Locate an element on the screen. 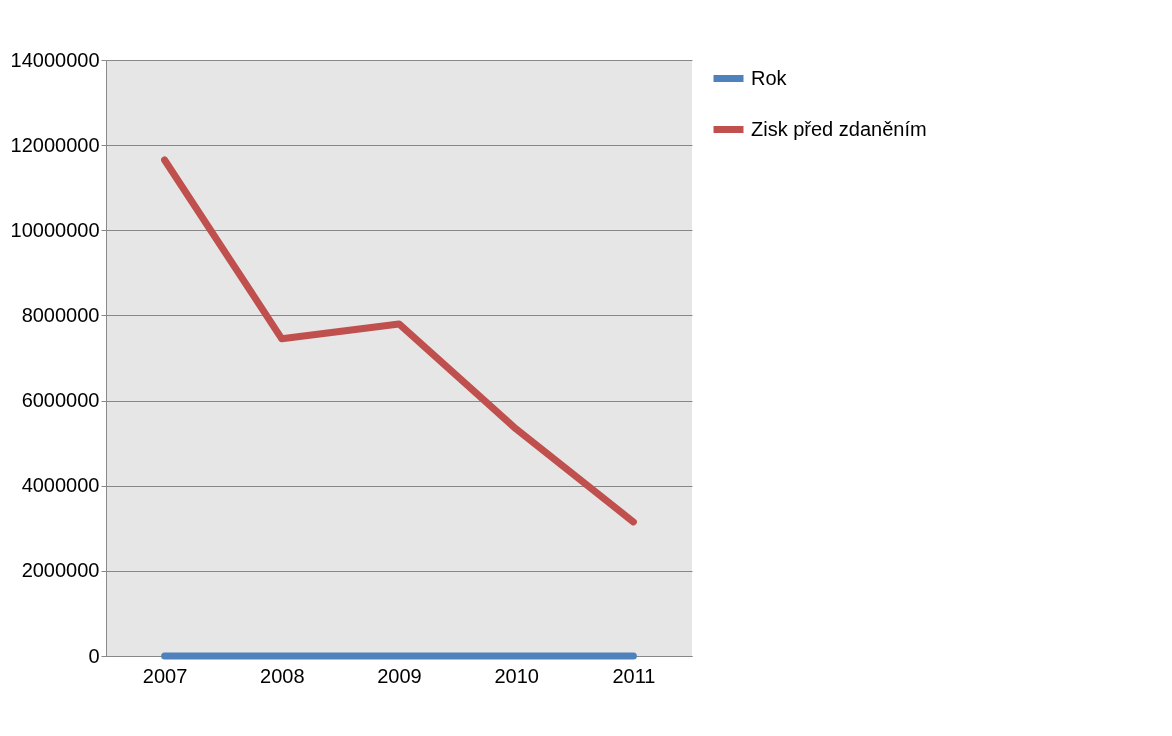 This screenshot has width=1172, height=736. y-tick-label: 4000000 is located at coordinates (60, 485).